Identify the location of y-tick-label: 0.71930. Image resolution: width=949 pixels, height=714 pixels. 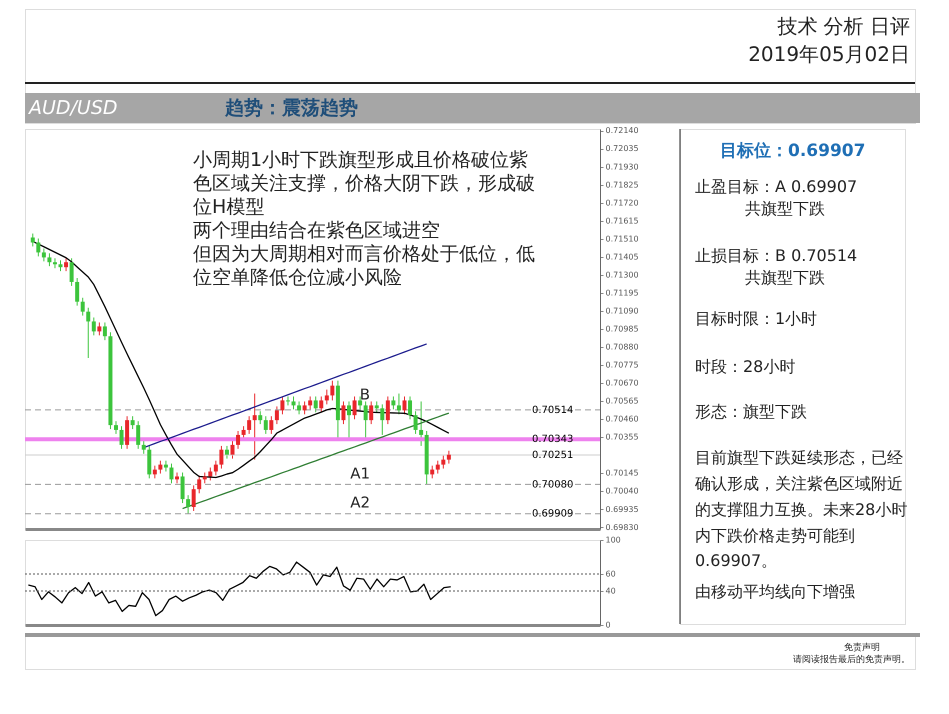
(622, 167).